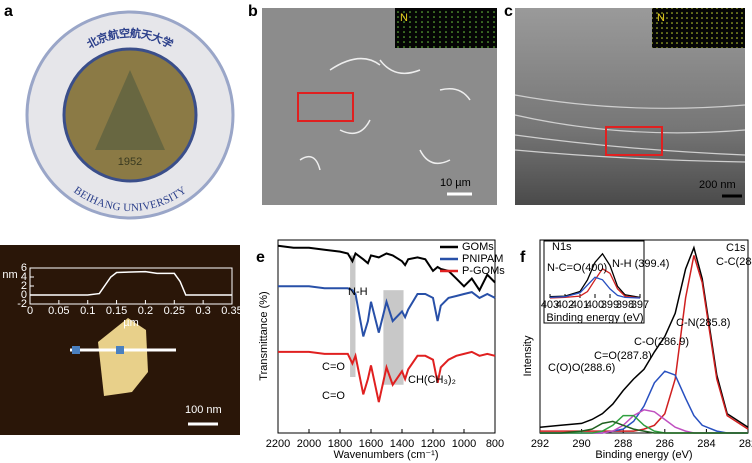 This screenshot has width=752, height=463. I want to click on x-tick-label: 400, so click(595, 305).